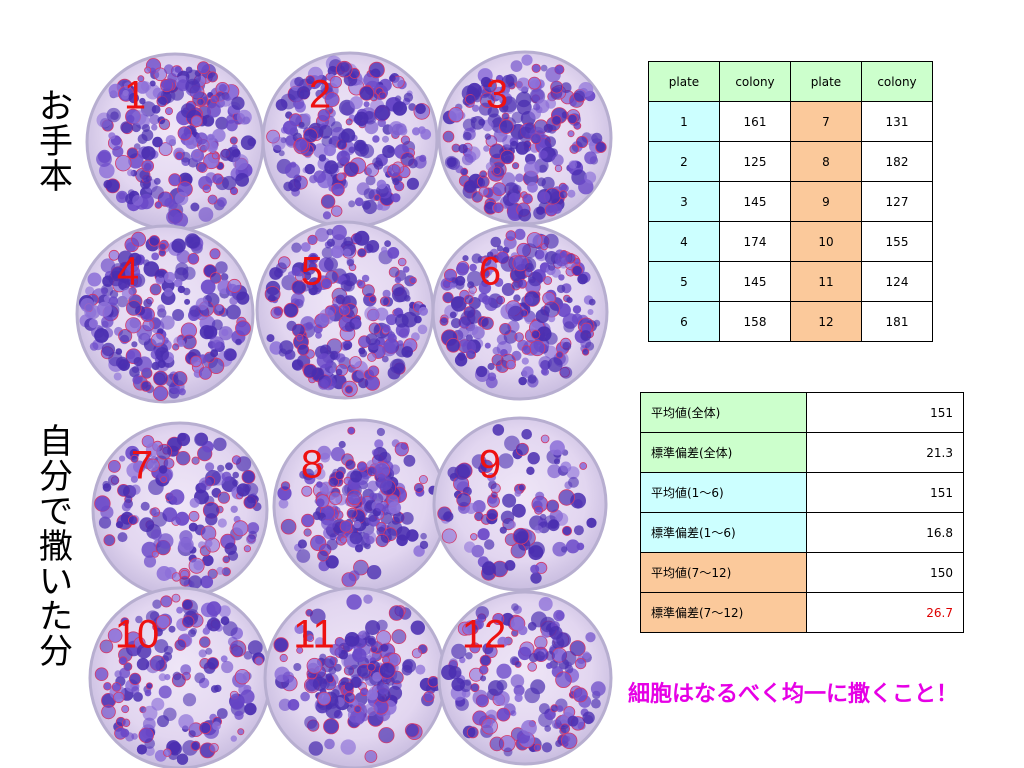 The width and height of the screenshot is (1024, 768). I want to click on table-row: 4 174 10 155, so click(790, 241).